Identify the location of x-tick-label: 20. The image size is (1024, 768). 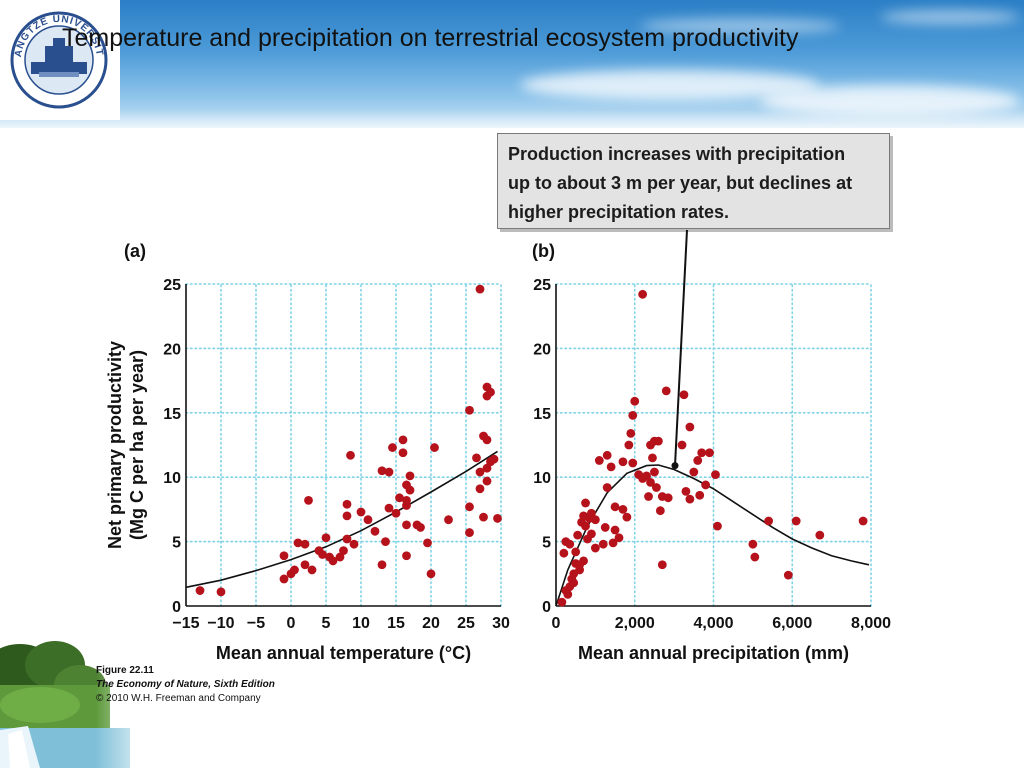
(431, 623).